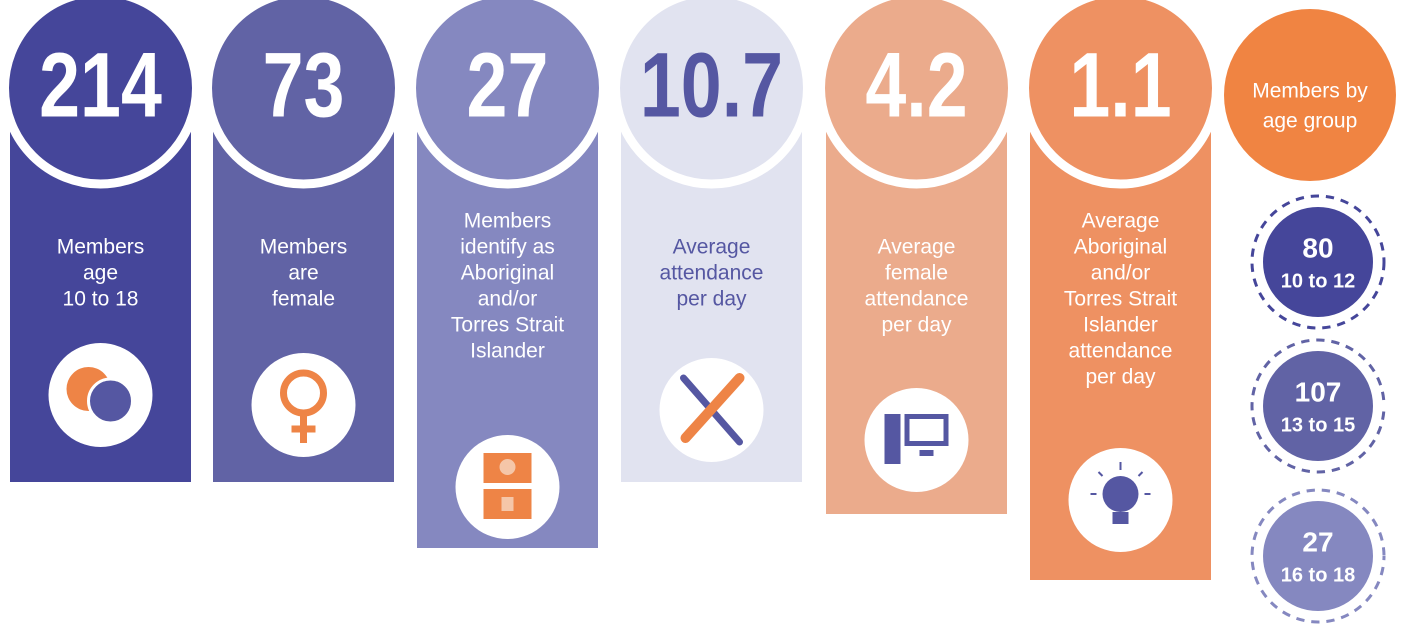 The width and height of the screenshot is (1407, 626). I want to click on age-value: 27, so click(1317, 541).